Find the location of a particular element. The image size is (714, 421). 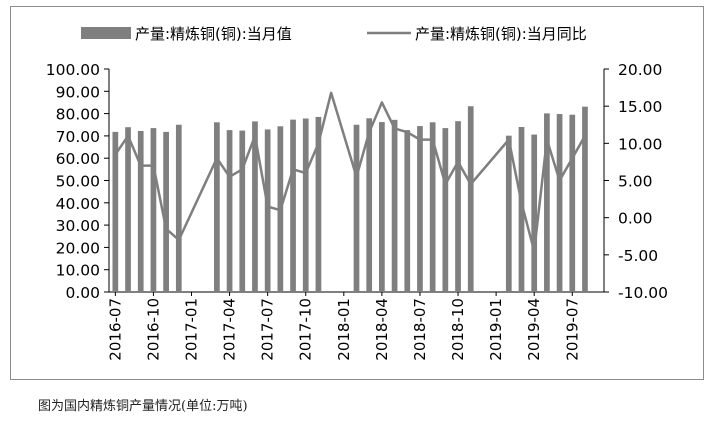

legend: 产量:精炼铜(铜):当月值 产量:精炼铜(铜):当月同比 is located at coordinates (334, 34).